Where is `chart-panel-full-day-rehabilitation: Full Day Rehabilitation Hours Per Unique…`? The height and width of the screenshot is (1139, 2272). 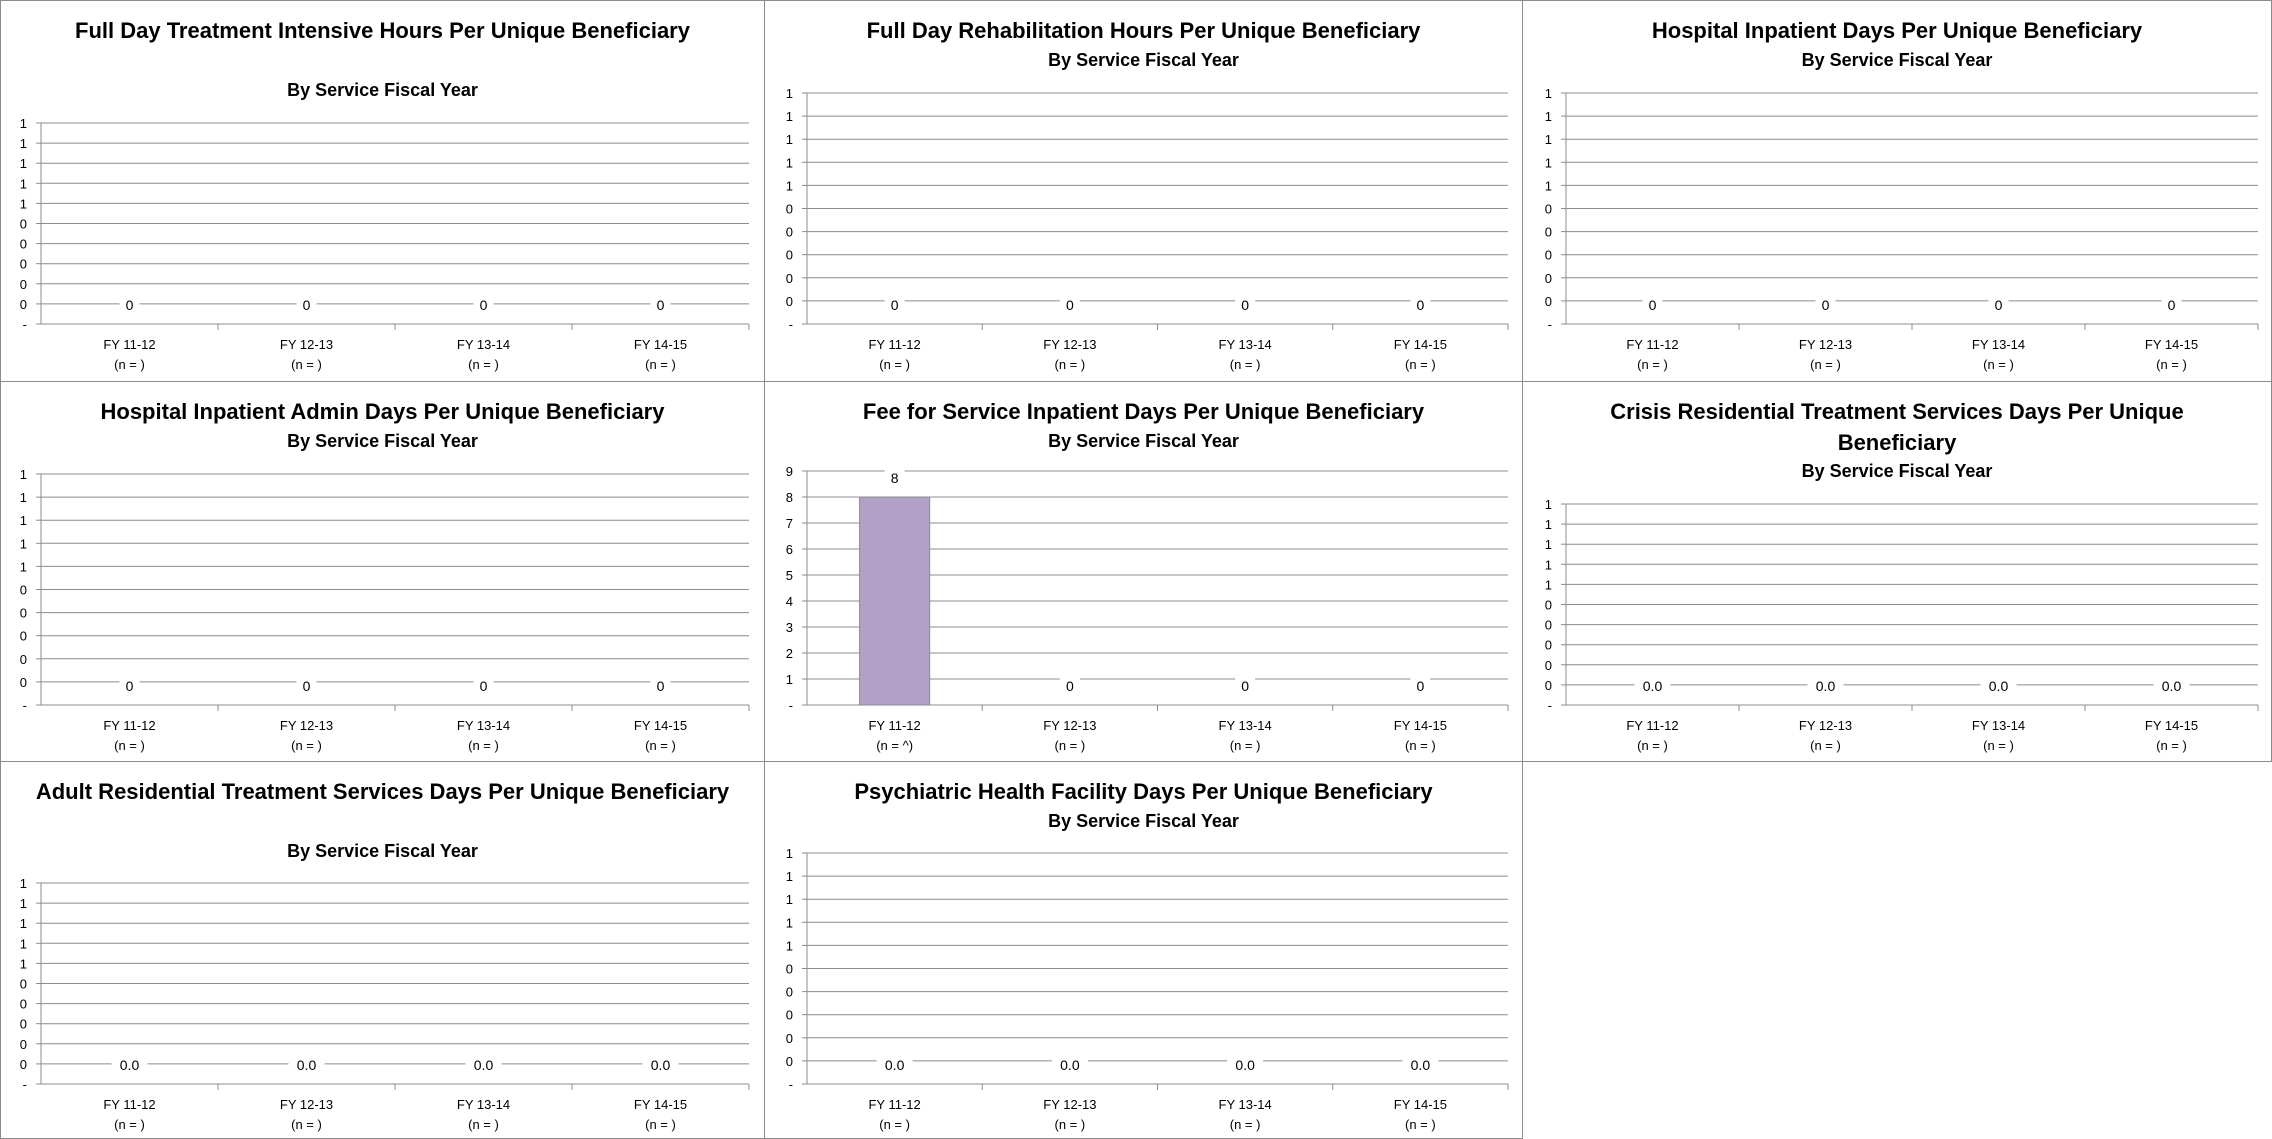
chart-panel-full-day-rehabilitation: Full Day Rehabilitation Hours Per Unique… is located at coordinates (1143, 191).